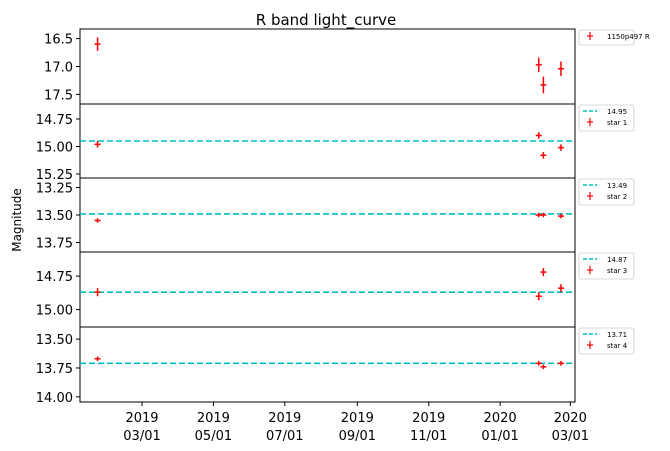 The height and width of the screenshot is (451, 670). What do you see at coordinates (326, 20) in the screenshot?
I see `chart-title: R band light_curve` at bounding box center [326, 20].